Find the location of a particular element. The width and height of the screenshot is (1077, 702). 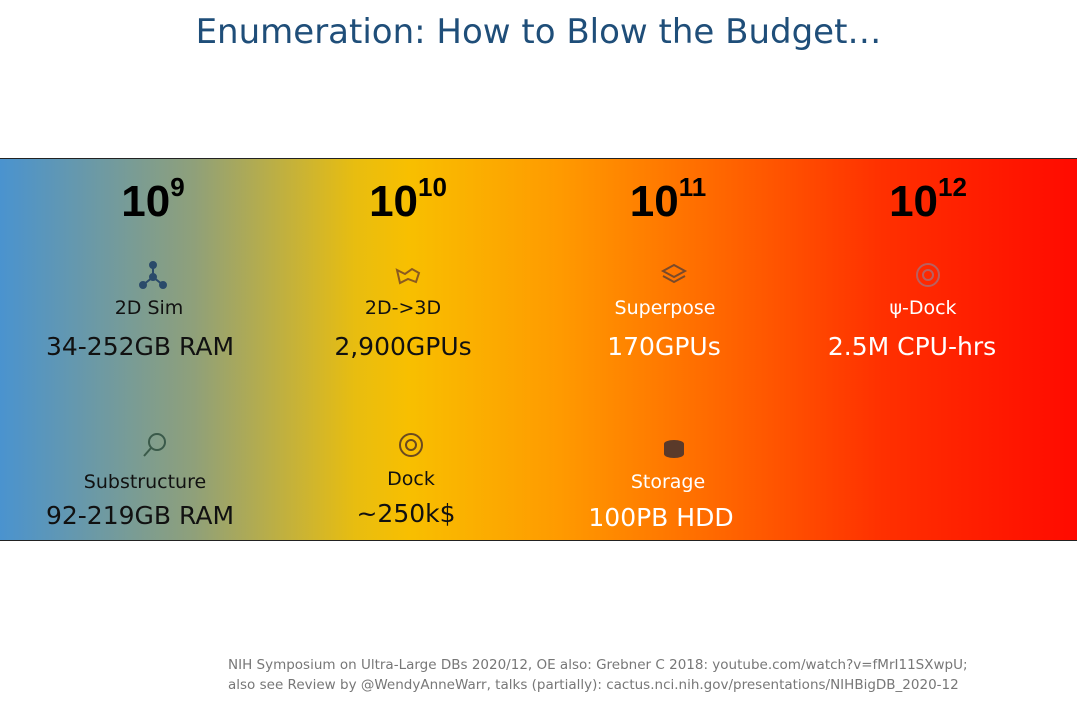

header: 1011 is located at coordinates (668, 199).